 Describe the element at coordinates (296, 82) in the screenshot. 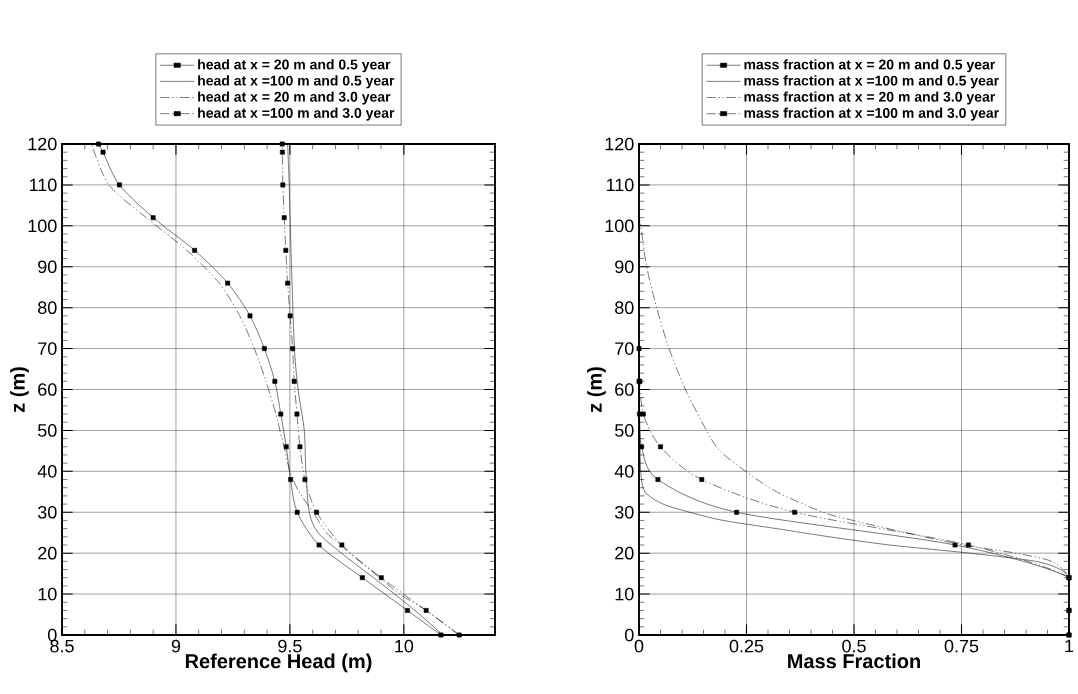

I see `legend-label: head at x =100 m and 0.5 year` at that location.